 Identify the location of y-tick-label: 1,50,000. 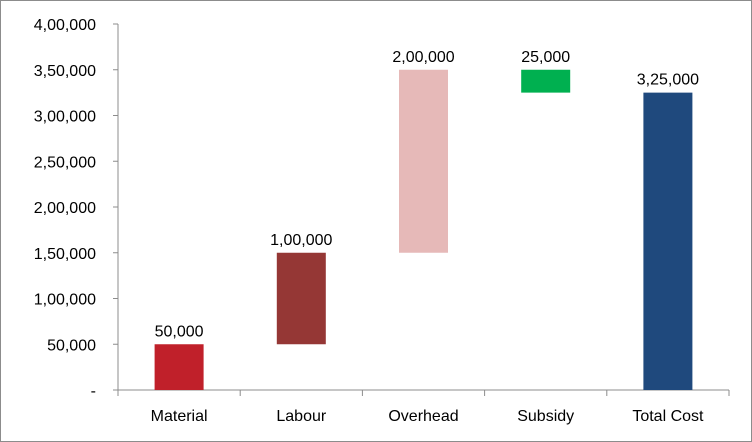
(65, 254).